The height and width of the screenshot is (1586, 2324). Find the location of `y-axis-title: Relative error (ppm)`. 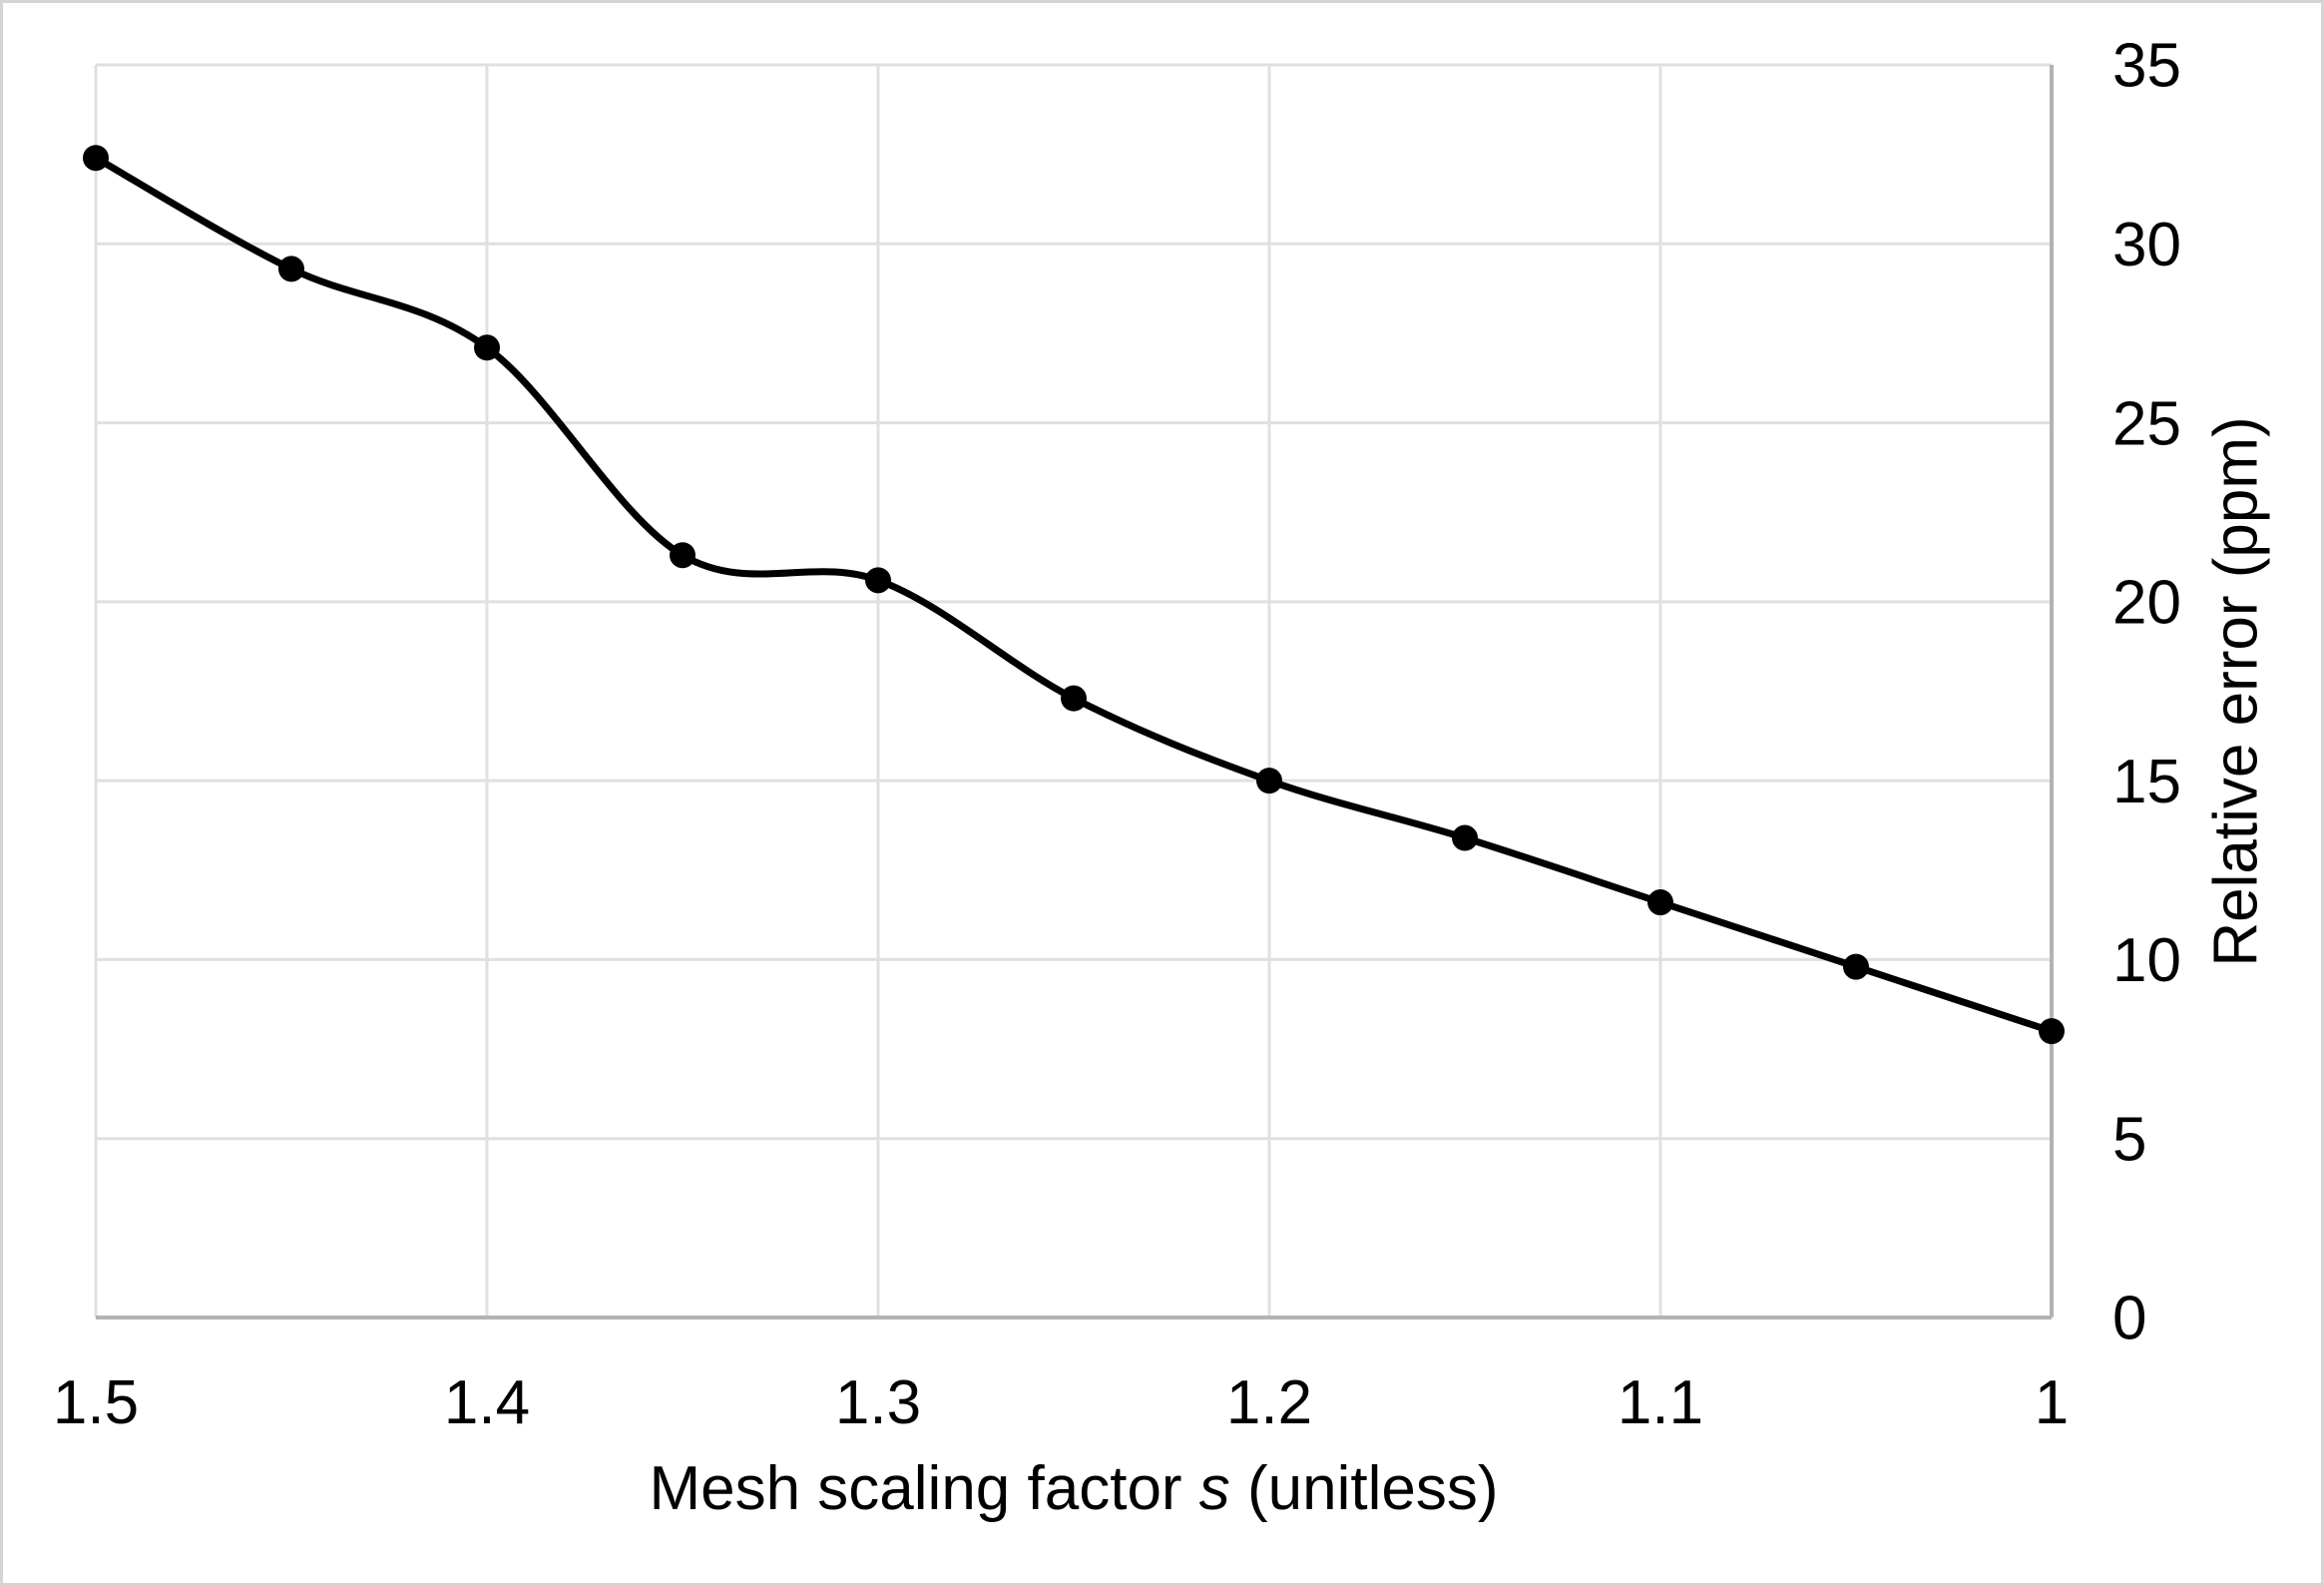

y-axis-title: Relative error (ppm) is located at coordinates (2236, 691).